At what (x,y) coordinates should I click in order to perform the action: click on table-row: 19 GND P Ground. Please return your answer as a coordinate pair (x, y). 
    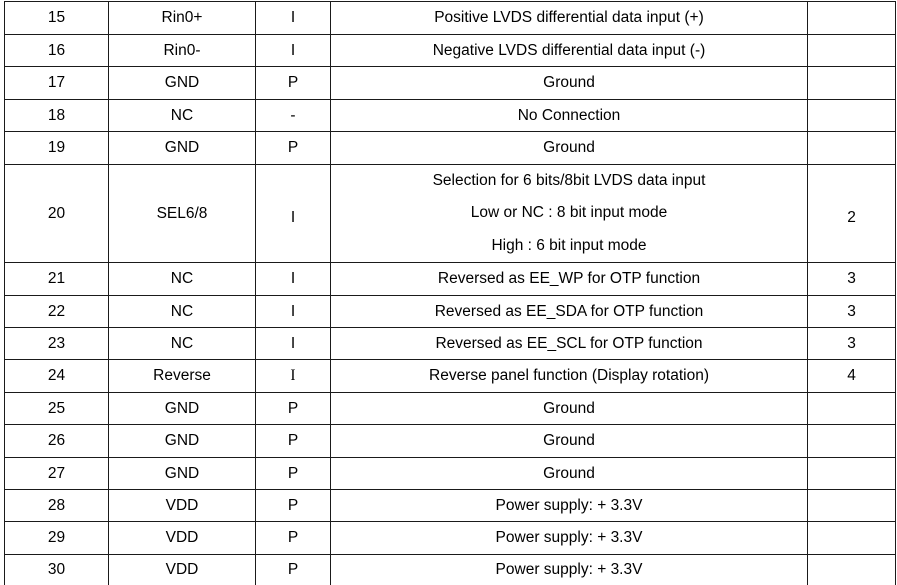
    Looking at the image, I should click on (450, 148).